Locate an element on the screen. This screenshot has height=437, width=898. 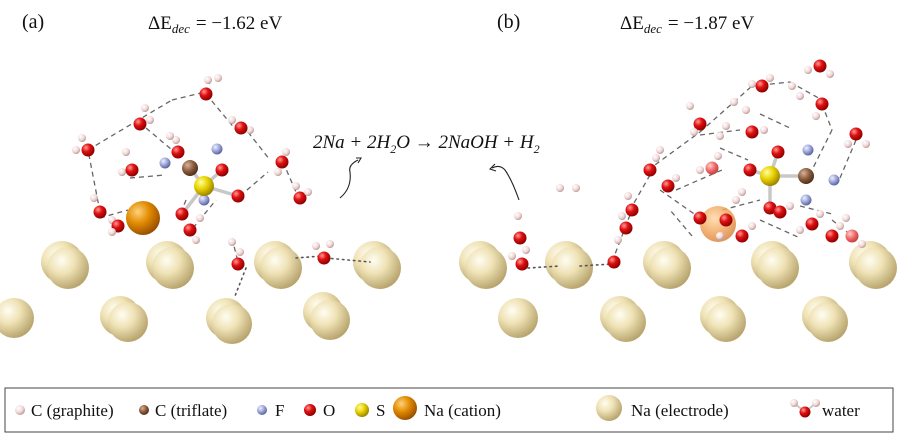
water-icon is located at coordinates (805, 408).